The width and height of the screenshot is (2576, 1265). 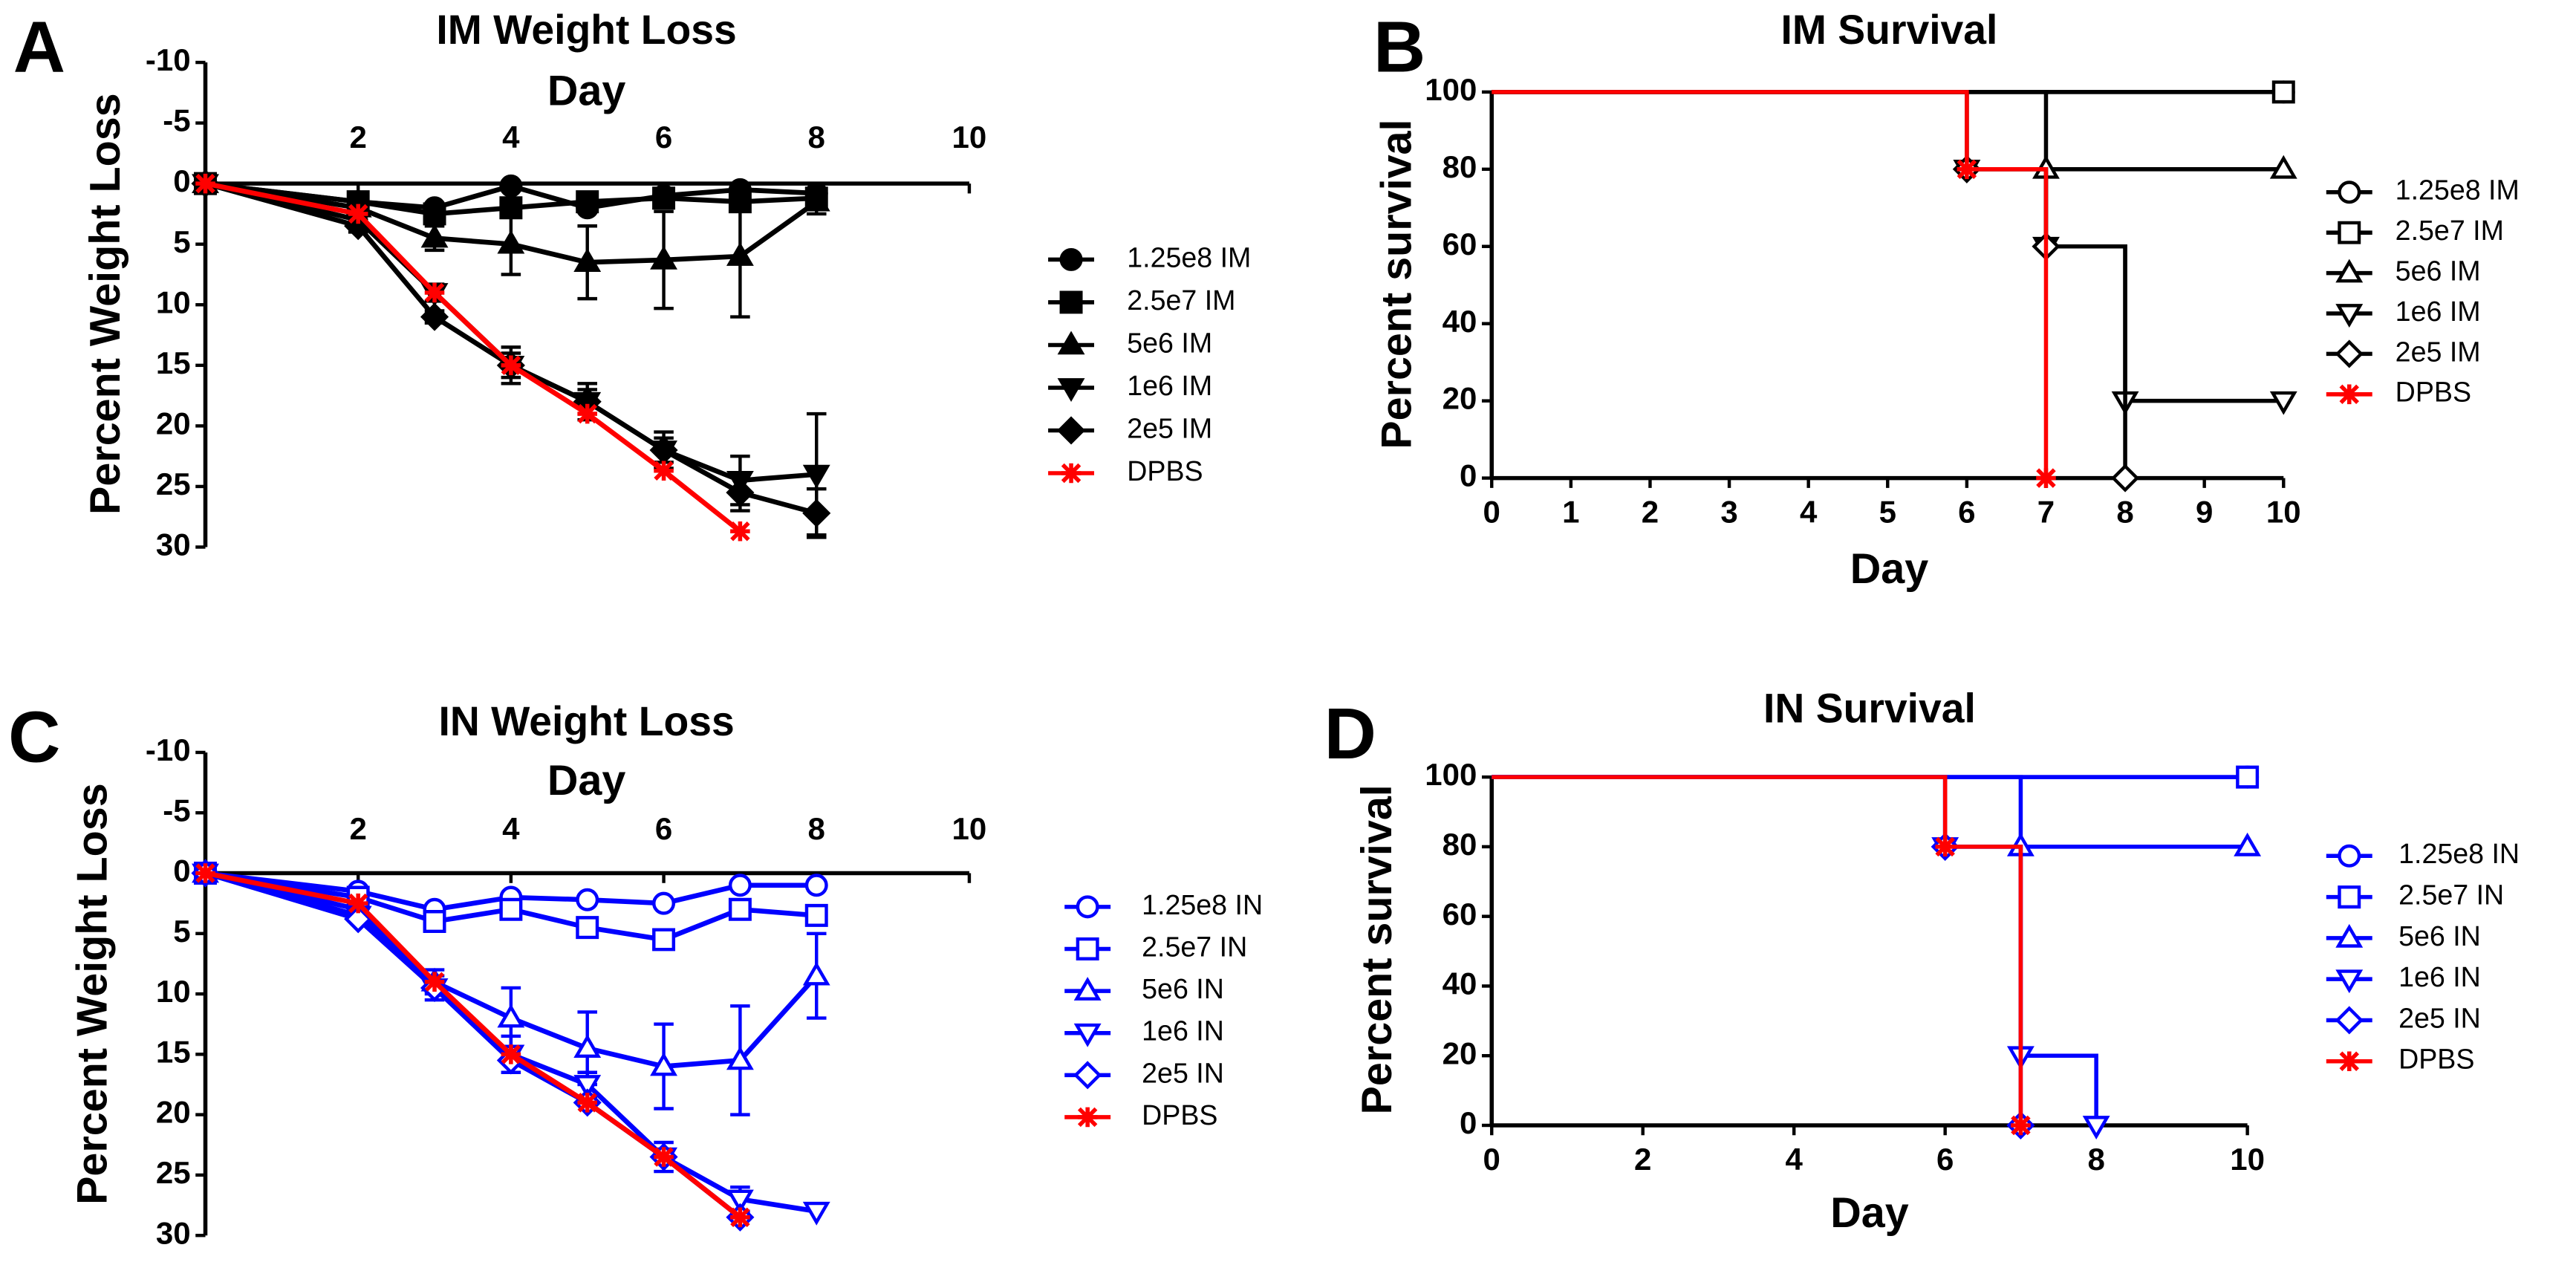 I want to click on y-tick-label: 15, so click(x=173, y=1051).